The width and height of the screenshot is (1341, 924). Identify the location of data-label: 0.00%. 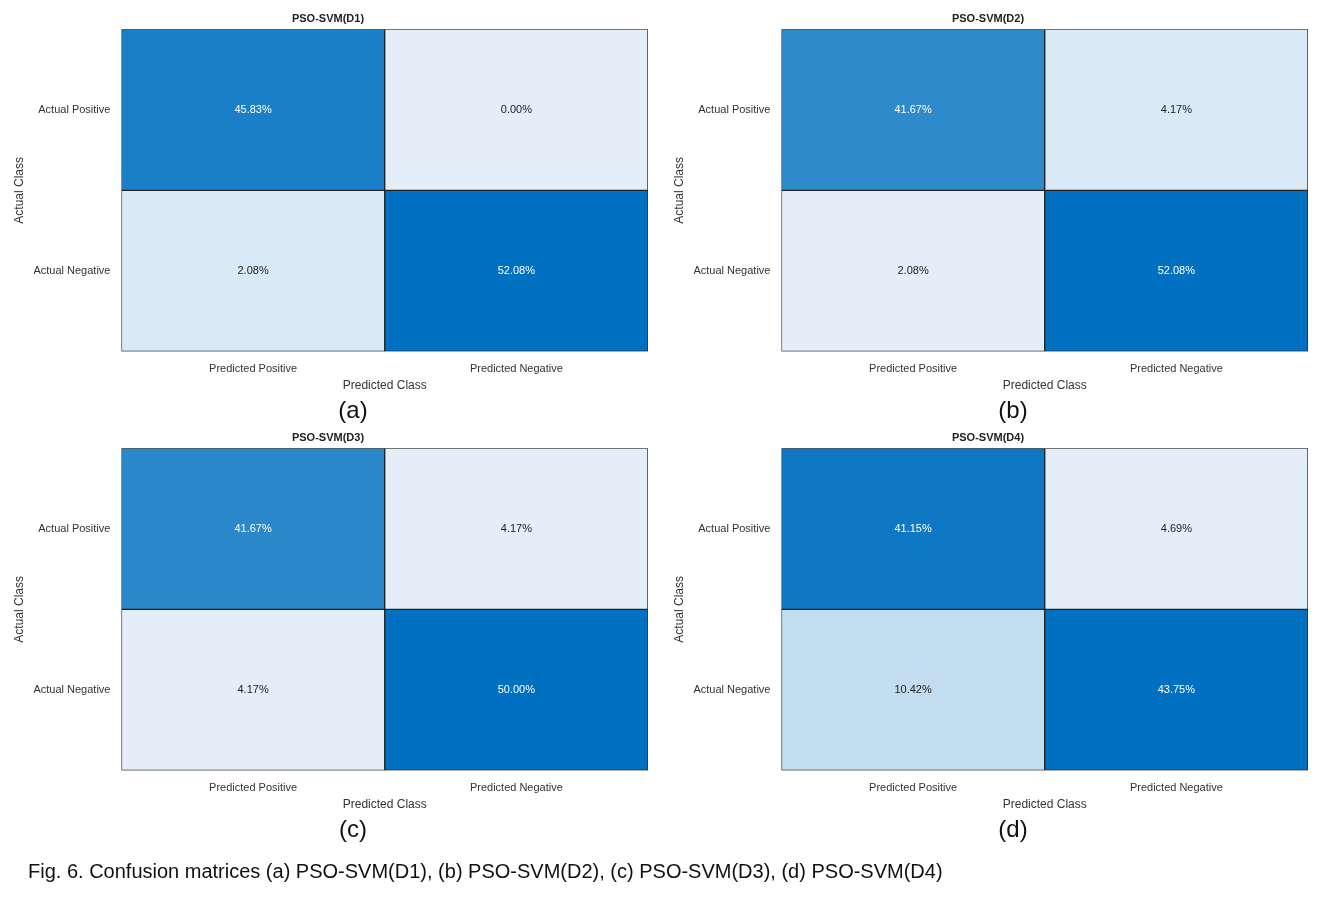
(516, 108).